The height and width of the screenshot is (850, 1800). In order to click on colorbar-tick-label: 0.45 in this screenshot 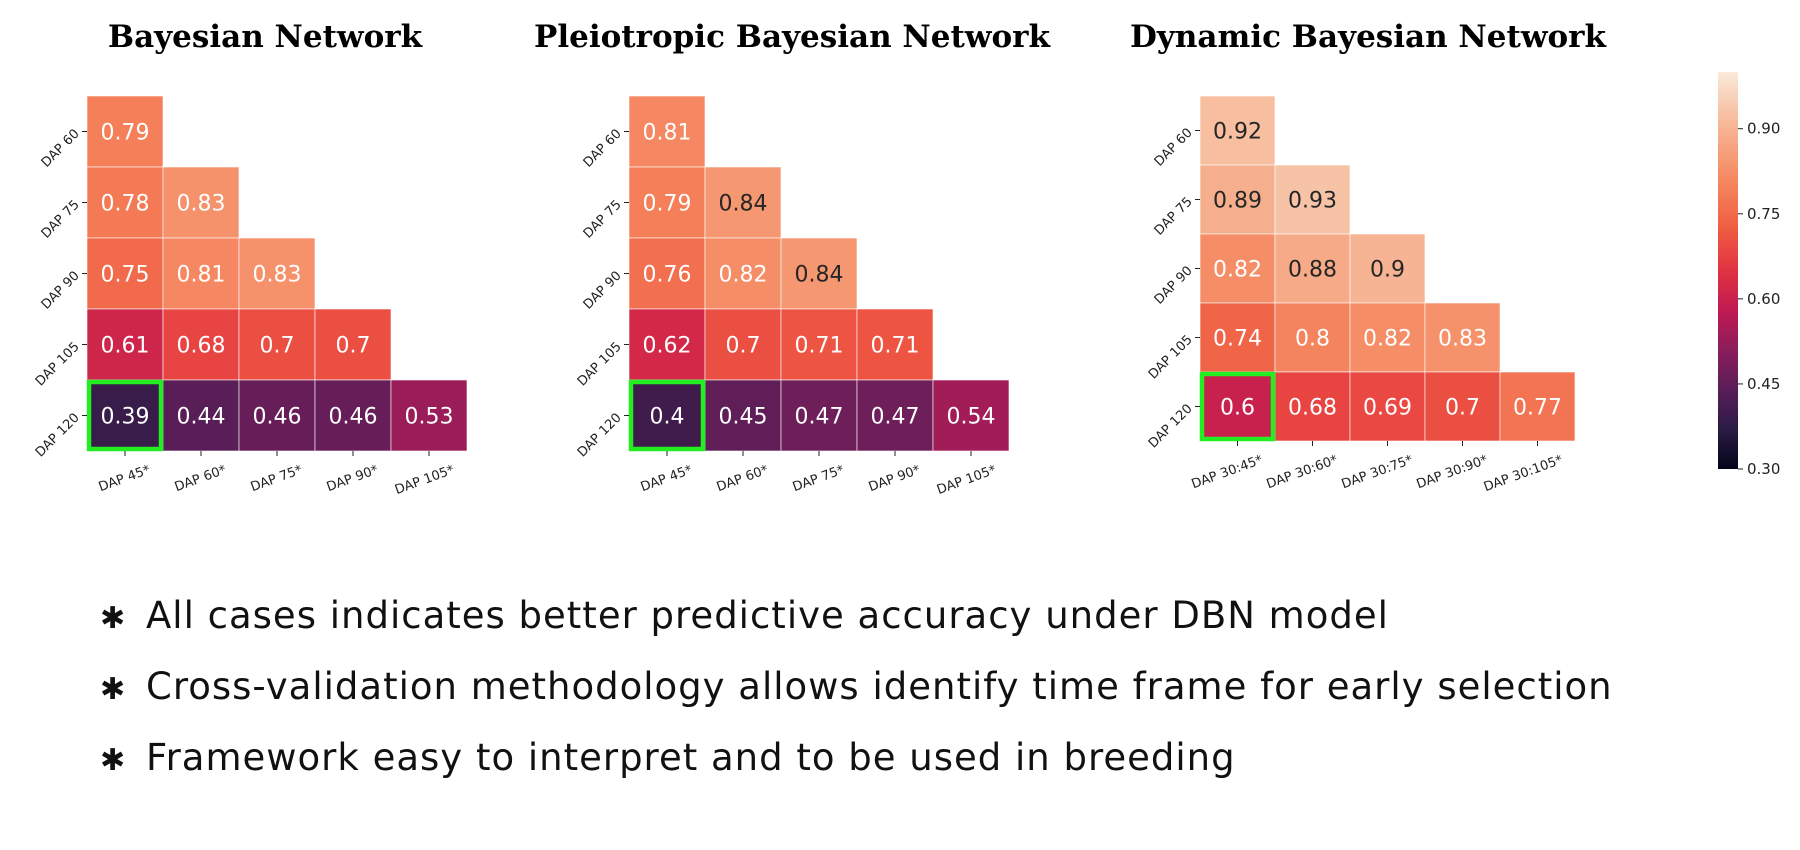, I will do `click(1763, 384)`.